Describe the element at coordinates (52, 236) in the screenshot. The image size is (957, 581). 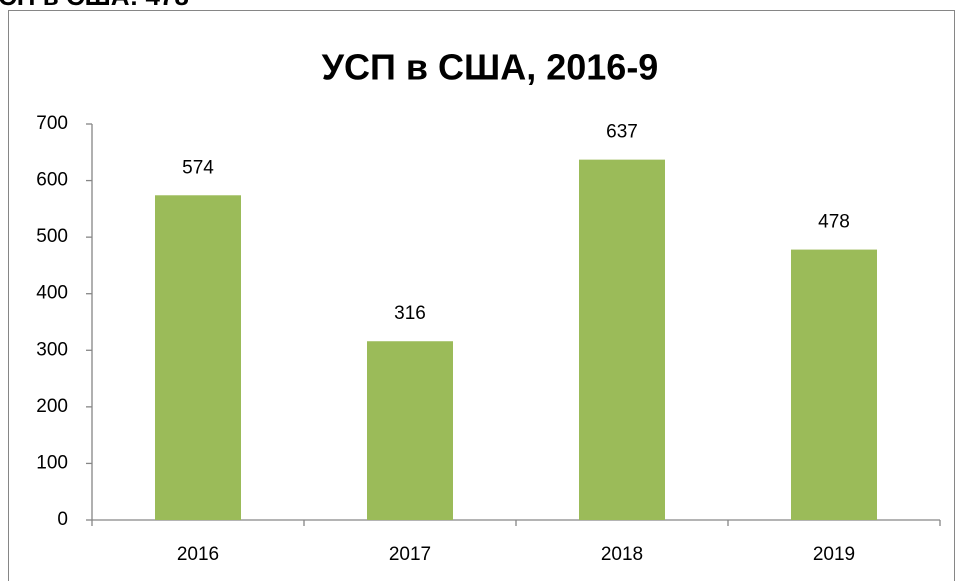
I see `y-tick-label: 500` at that location.